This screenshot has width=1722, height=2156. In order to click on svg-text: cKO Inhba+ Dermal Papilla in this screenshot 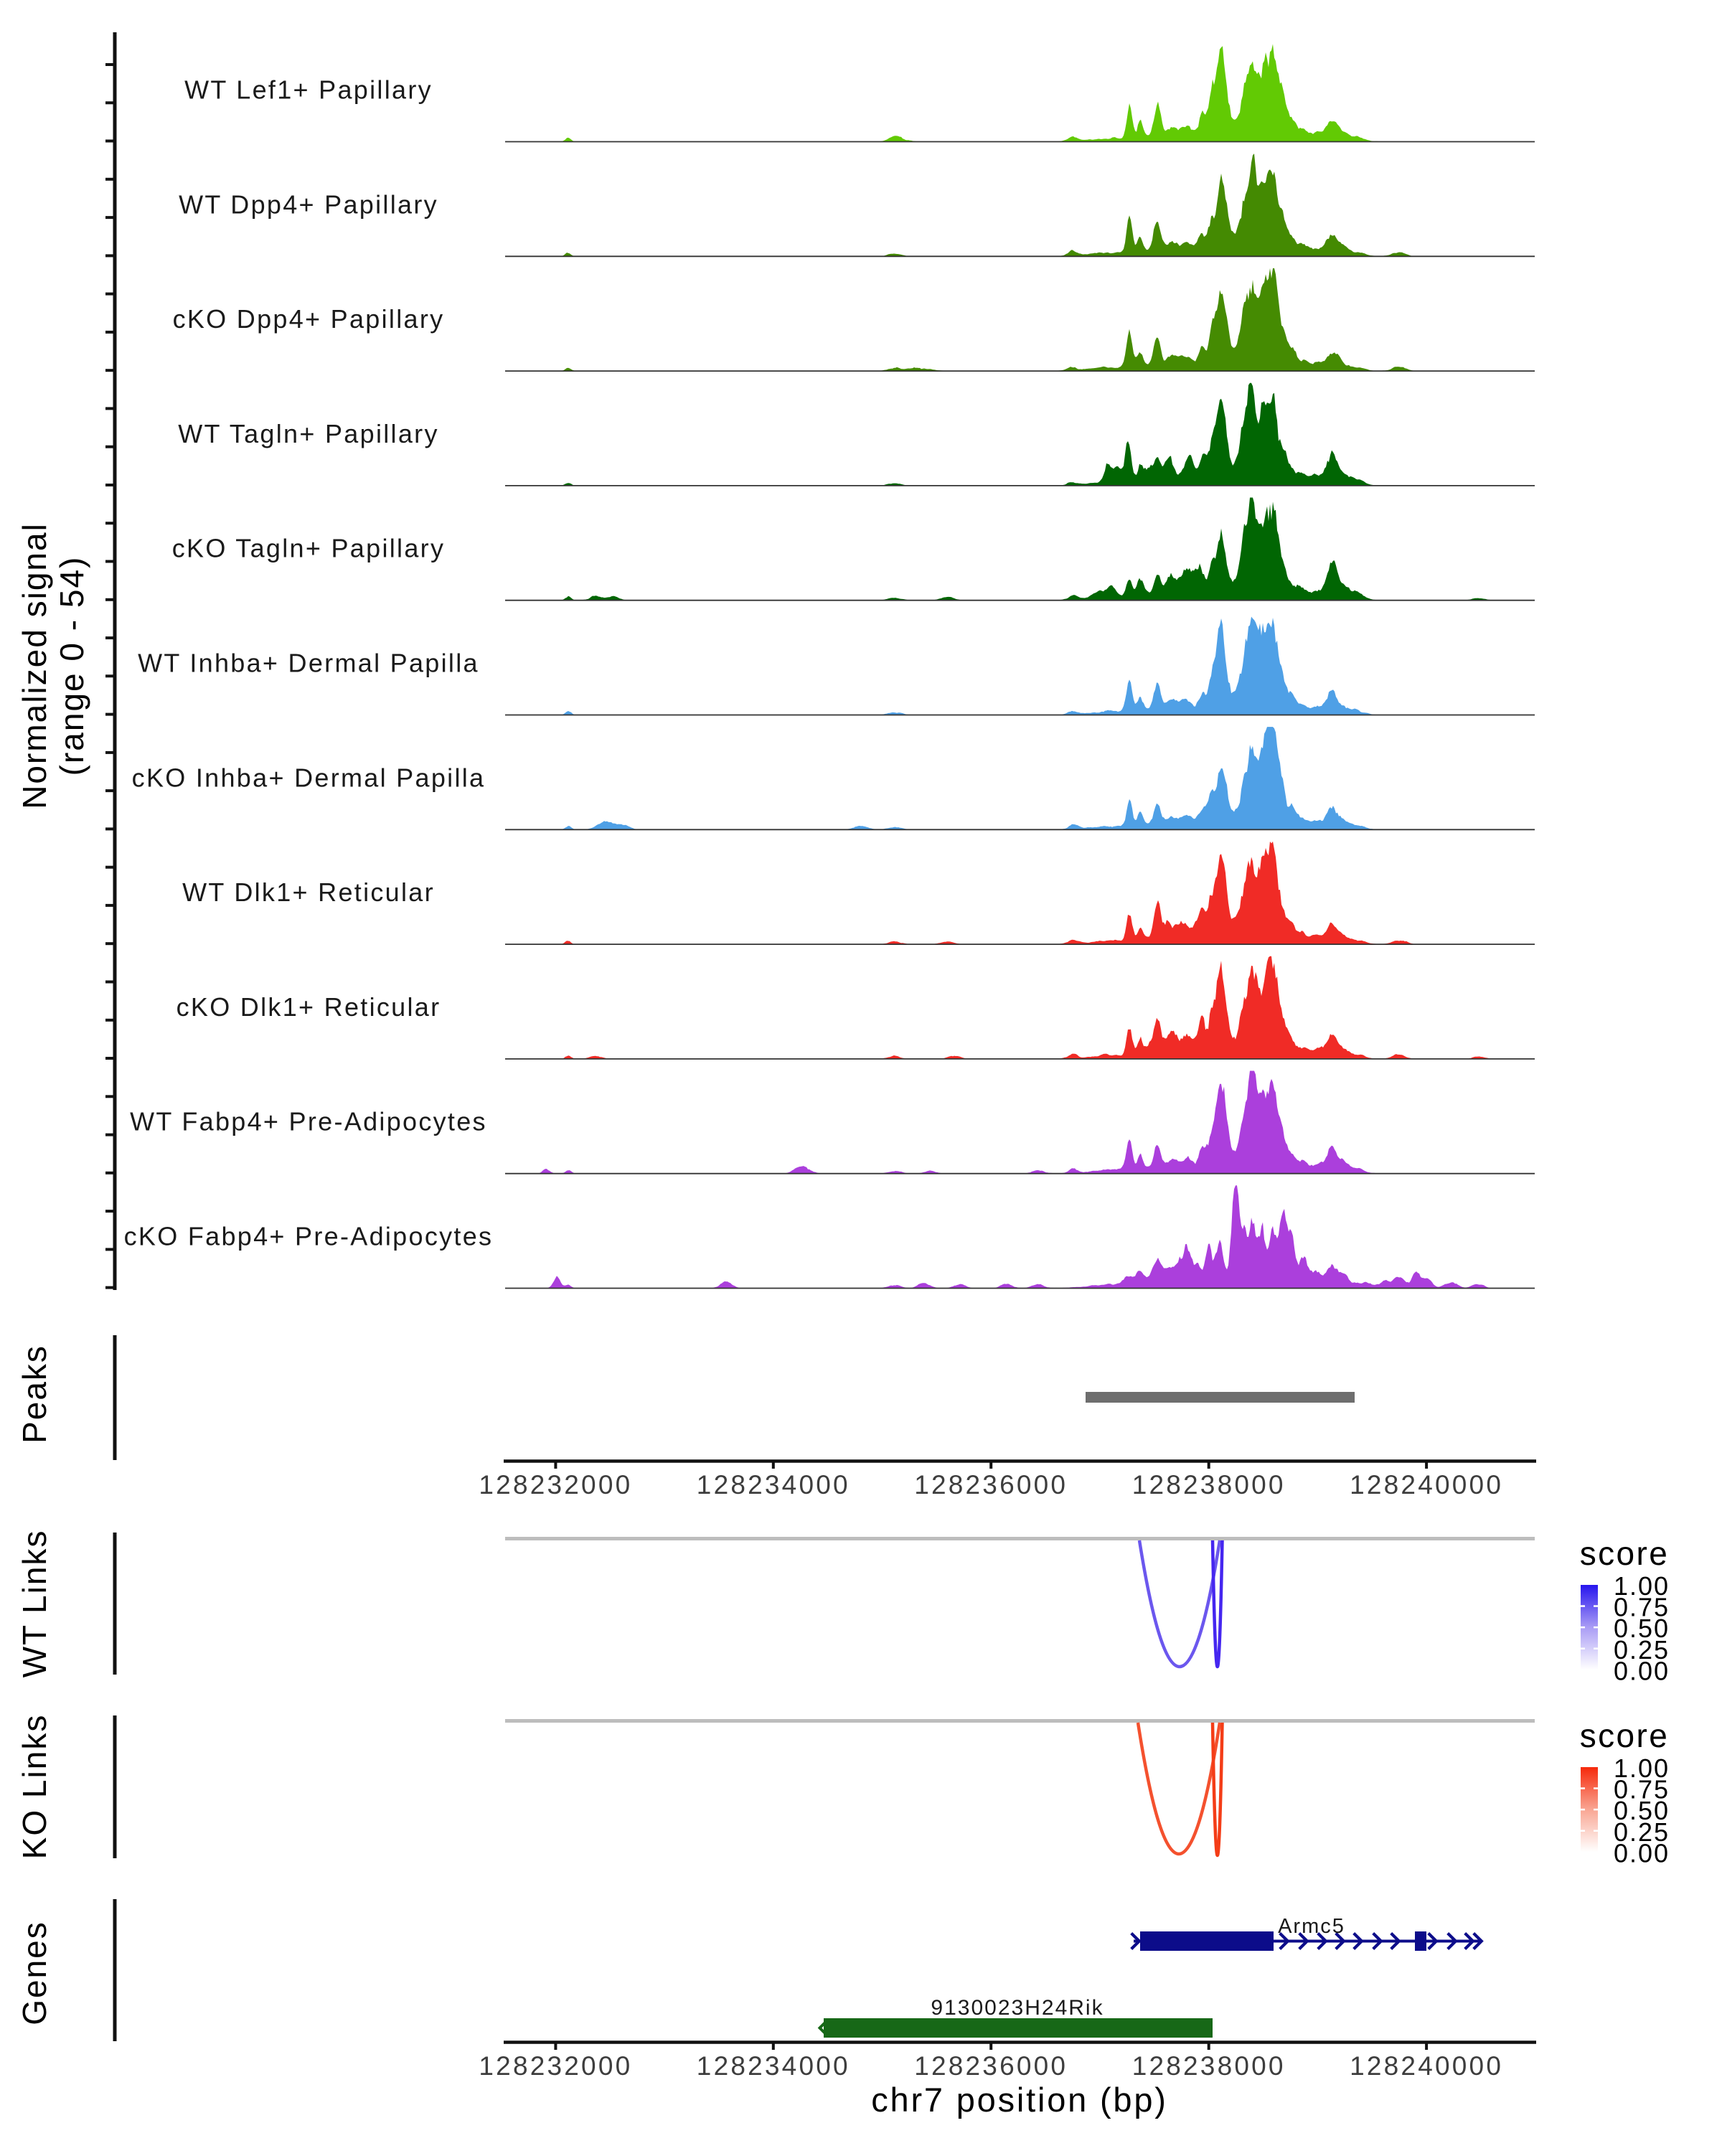, I will do `click(309, 778)`.